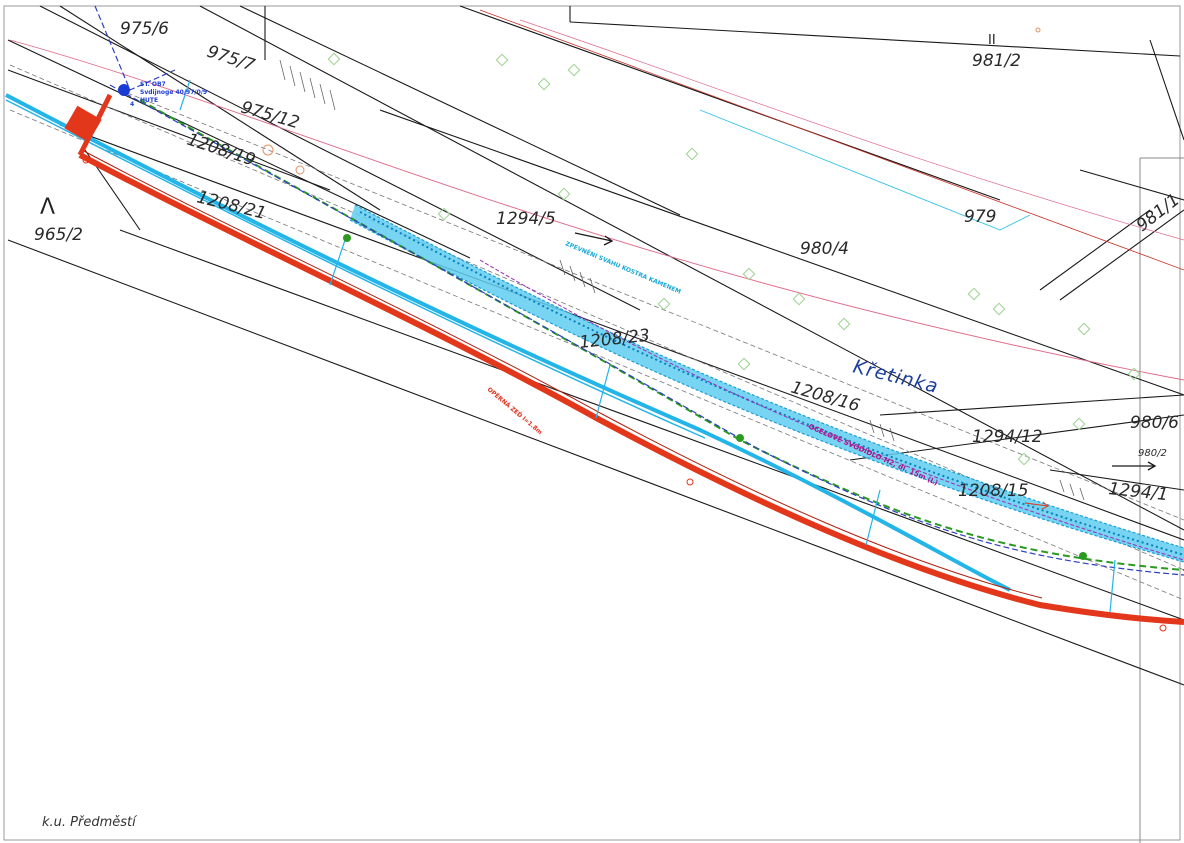 This screenshot has width=1184, height=843. Describe the element at coordinates (126, 96) in the screenshot. I see `blue-well-symbol: 4` at that location.